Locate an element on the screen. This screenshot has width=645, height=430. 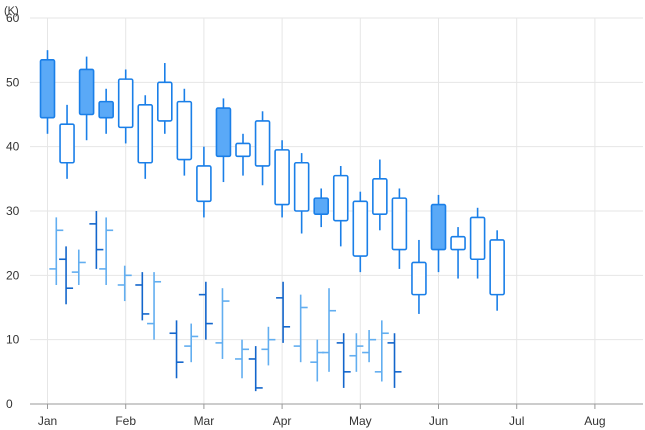
y-tick-label: 60 is located at coordinates (13, 18).